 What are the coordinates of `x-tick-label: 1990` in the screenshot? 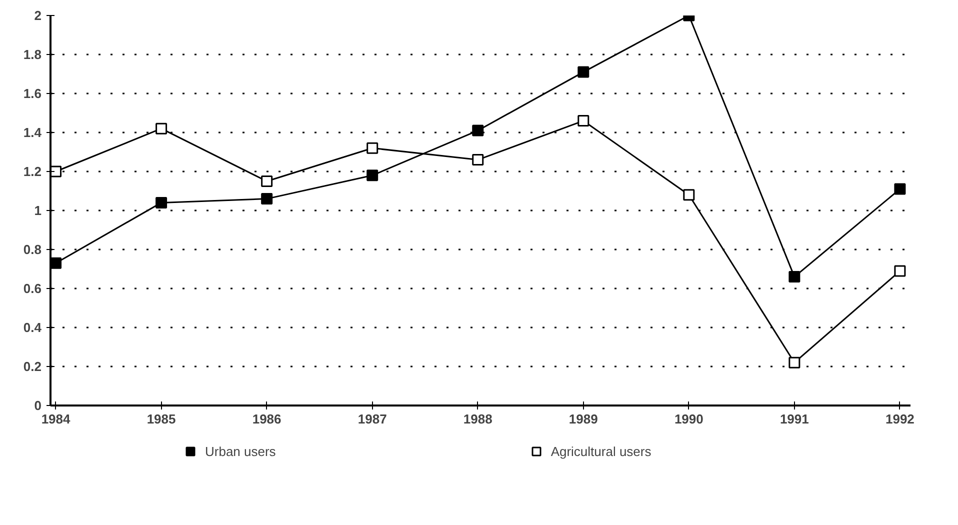 It's located at (689, 419).